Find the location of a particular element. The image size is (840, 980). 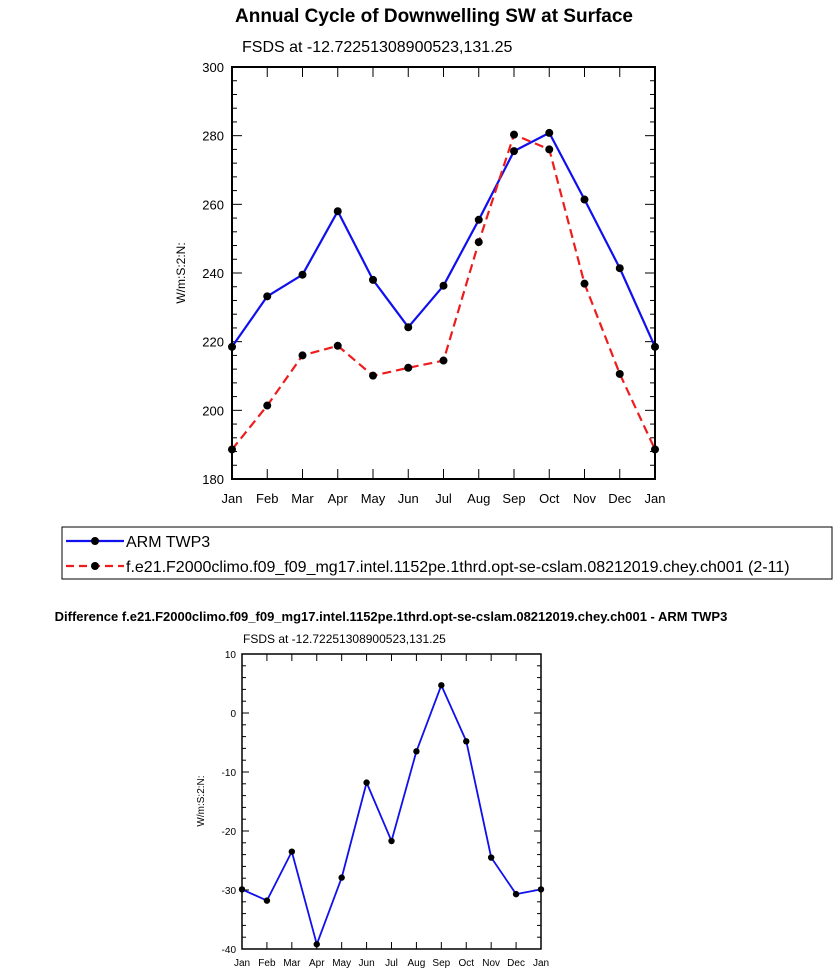

y-tick-label: 260 is located at coordinates (213, 204).